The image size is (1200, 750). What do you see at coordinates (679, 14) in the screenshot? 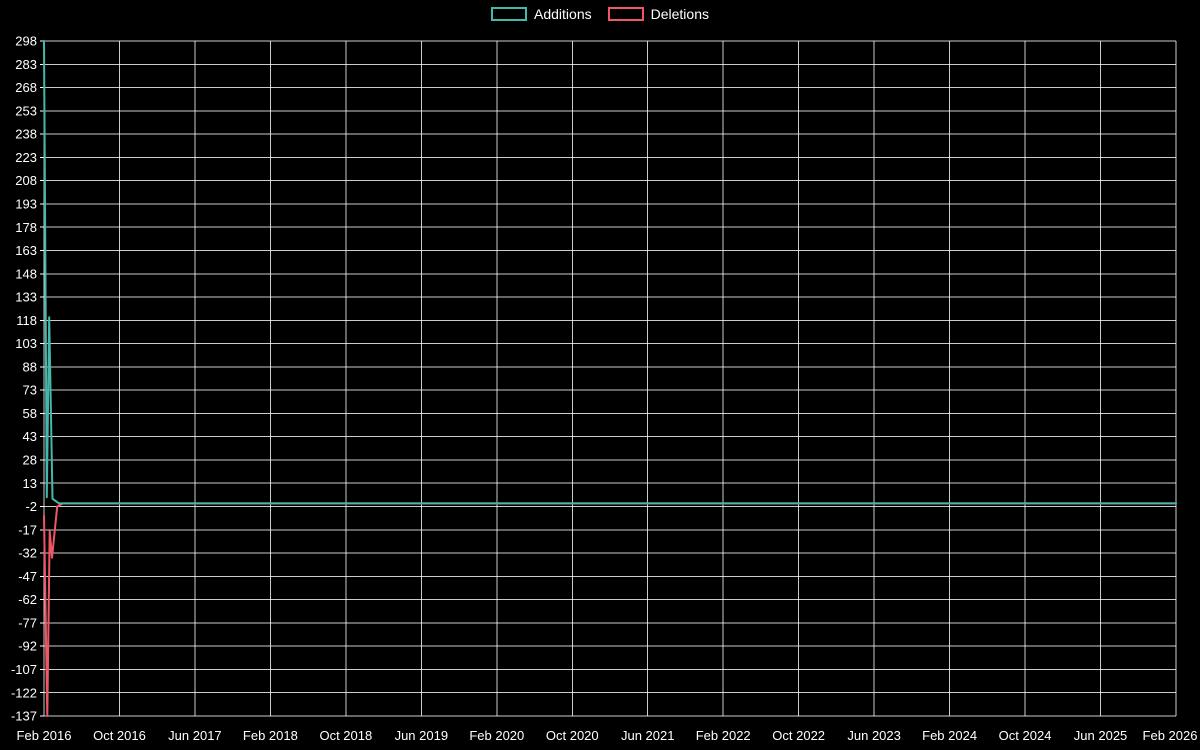
I see `legend-label-deletions: Deletions` at bounding box center [679, 14].